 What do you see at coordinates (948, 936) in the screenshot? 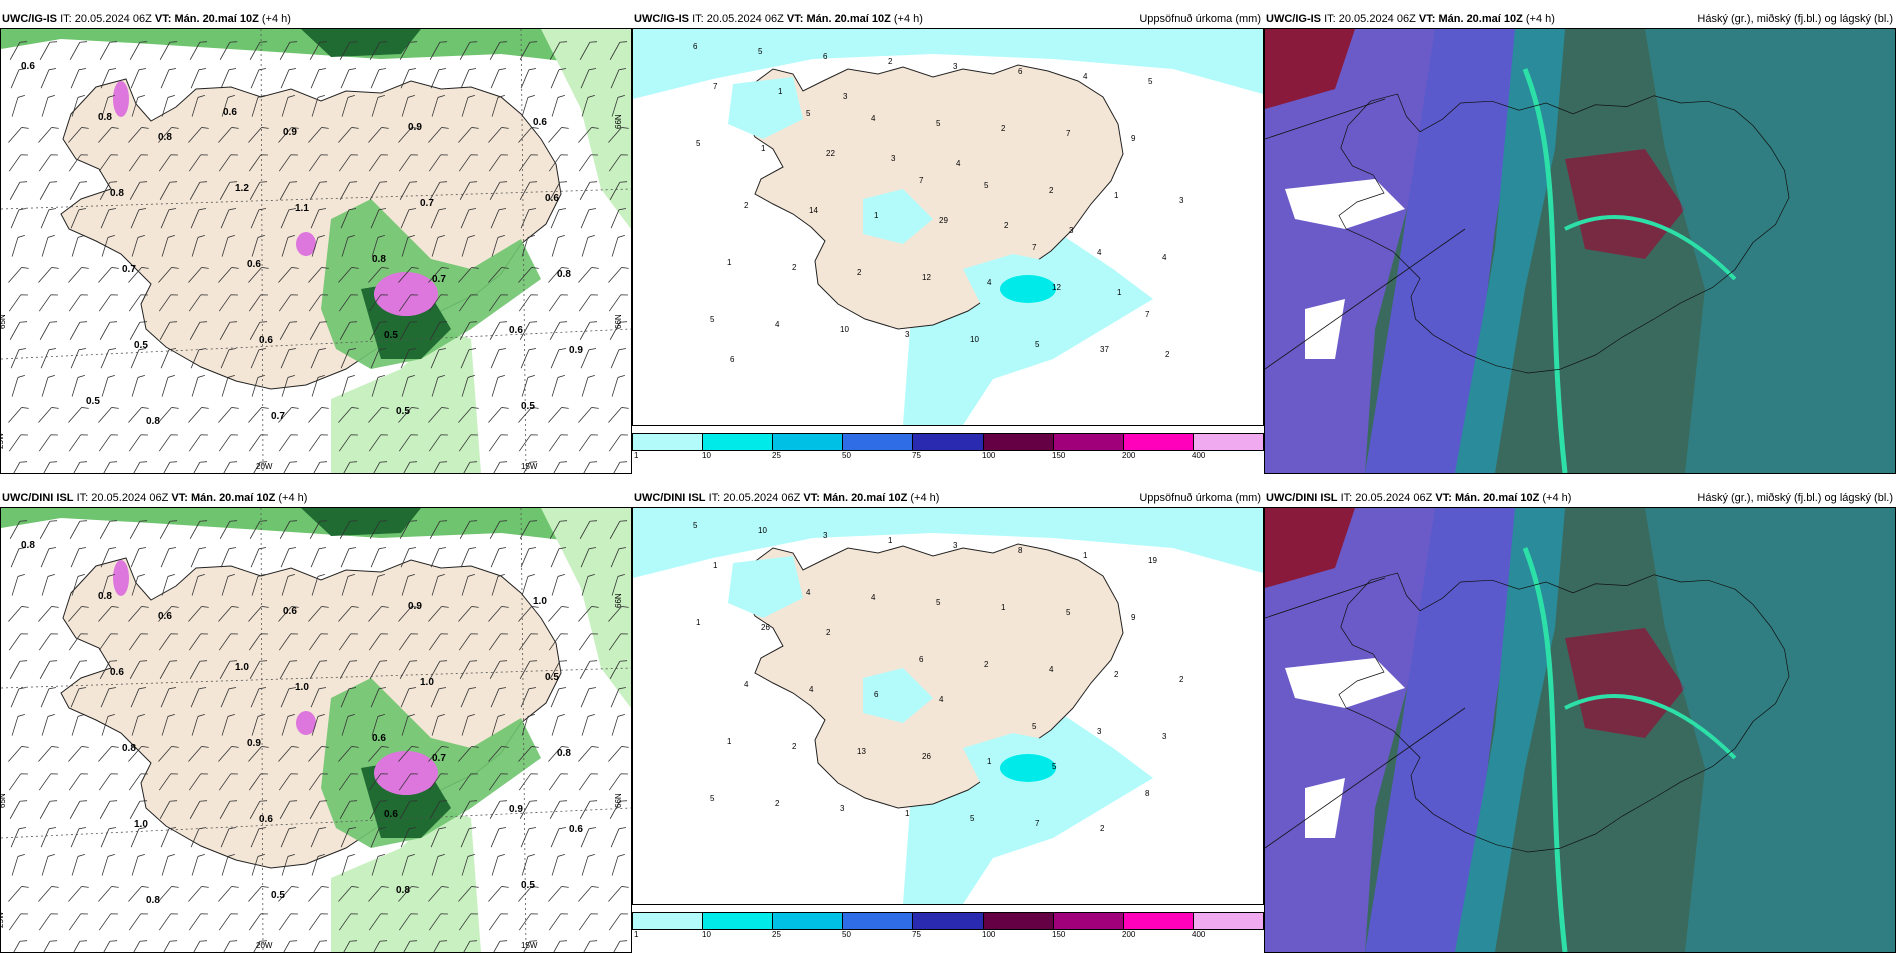
I see `legend-ticks: 1 10 25 50 75 100 150 200 400` at bounding box center [948, 936].